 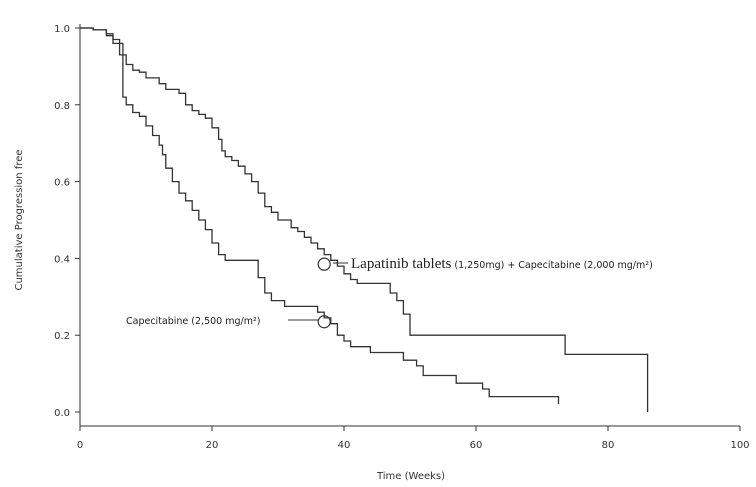 What do you see at coordinates (324, 264) in the screenshot?
I see `lapatinib-marker` at bounding box center [324, 264].